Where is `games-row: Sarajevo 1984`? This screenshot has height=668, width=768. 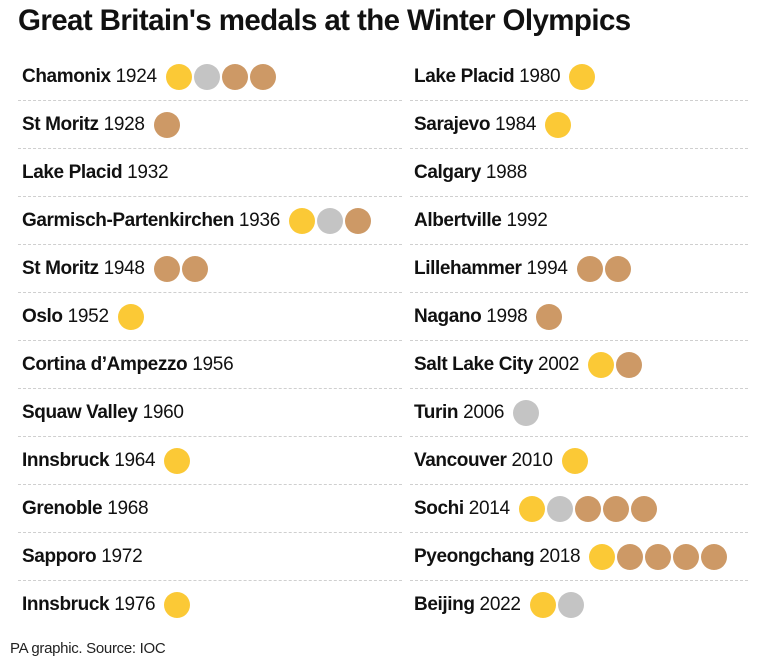
games-row: Sarajevo 1984 is located at coordinates (579, 125).